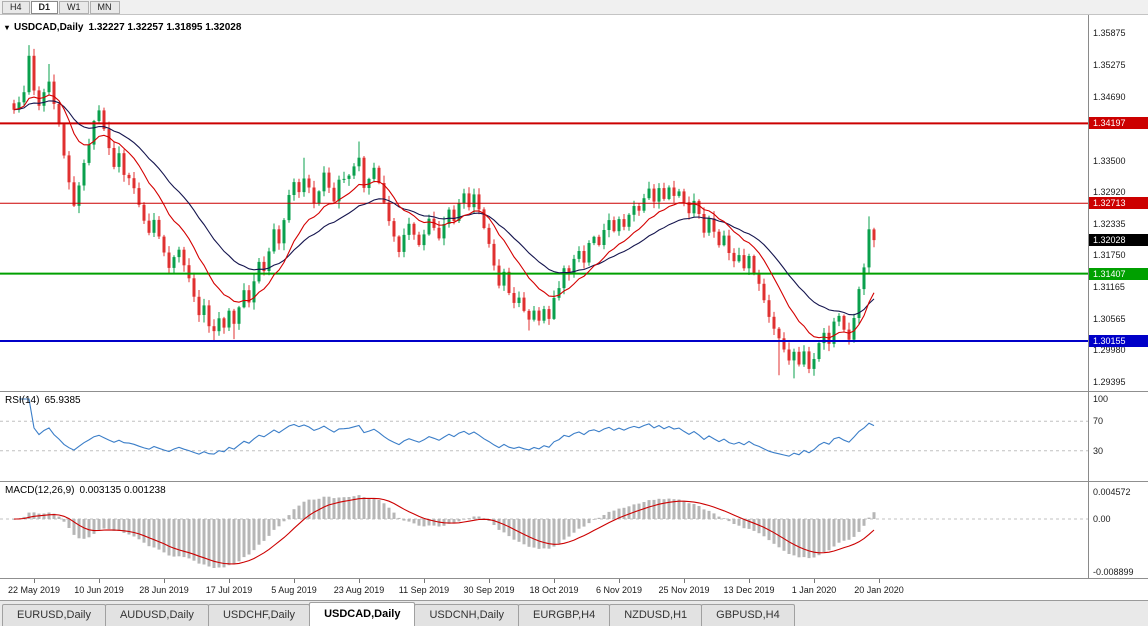 The height and width of the screenshot is (626, 1148). What do you see at coordinates (34, 590) in the screenshot?
I see `date-label: 22 May 2019` at bounding box center [34, 590].